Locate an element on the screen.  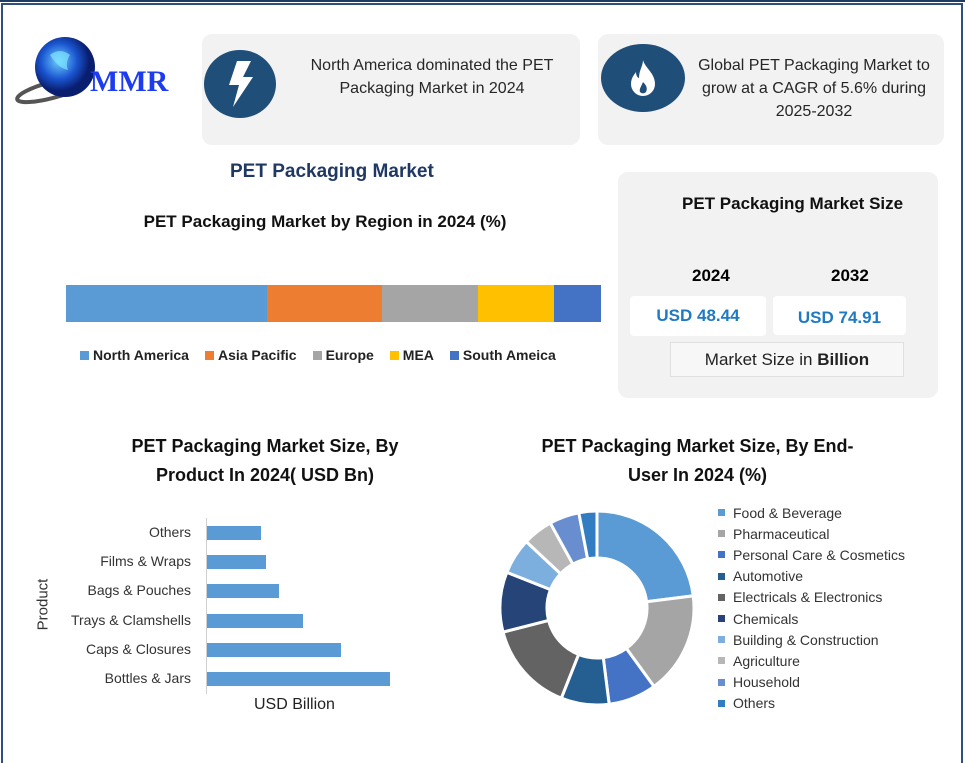
y-axis-label: Product is located at coordinates (43, 604).